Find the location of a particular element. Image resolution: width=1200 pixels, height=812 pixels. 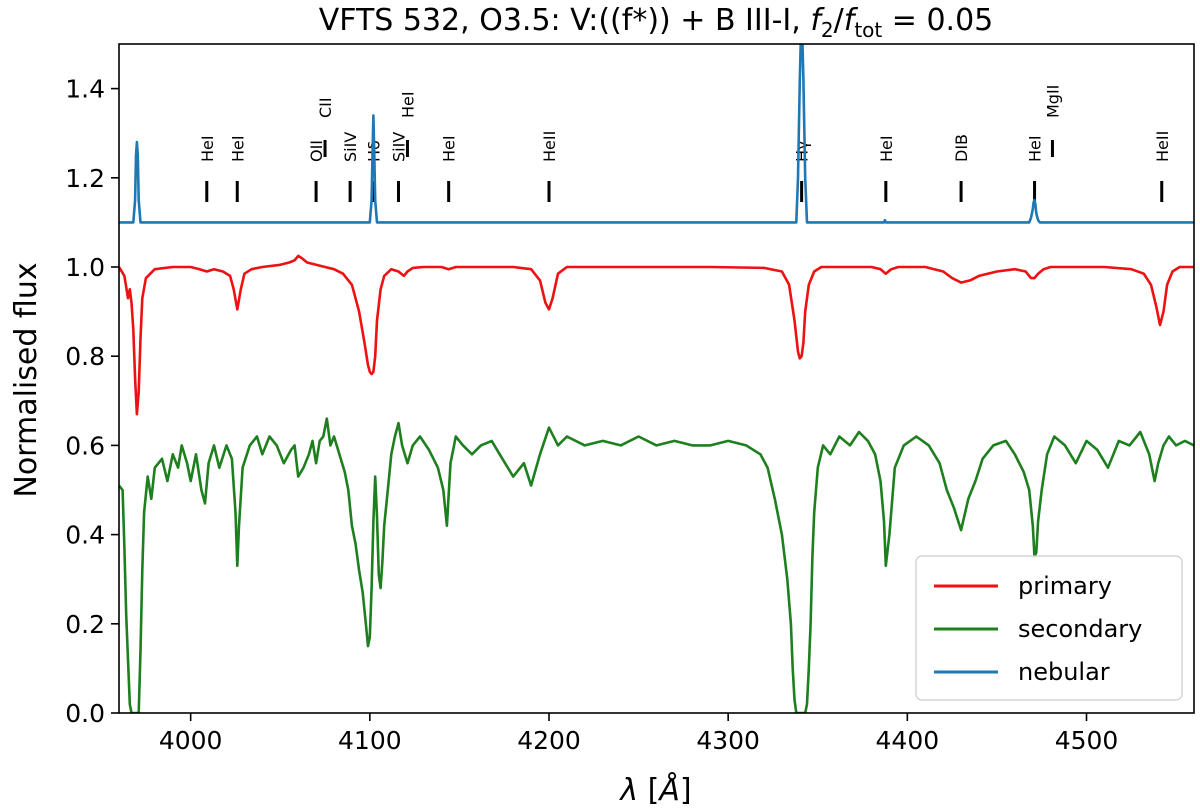

legend-label-secondary: secondary is located at coordinates (1080, 629).